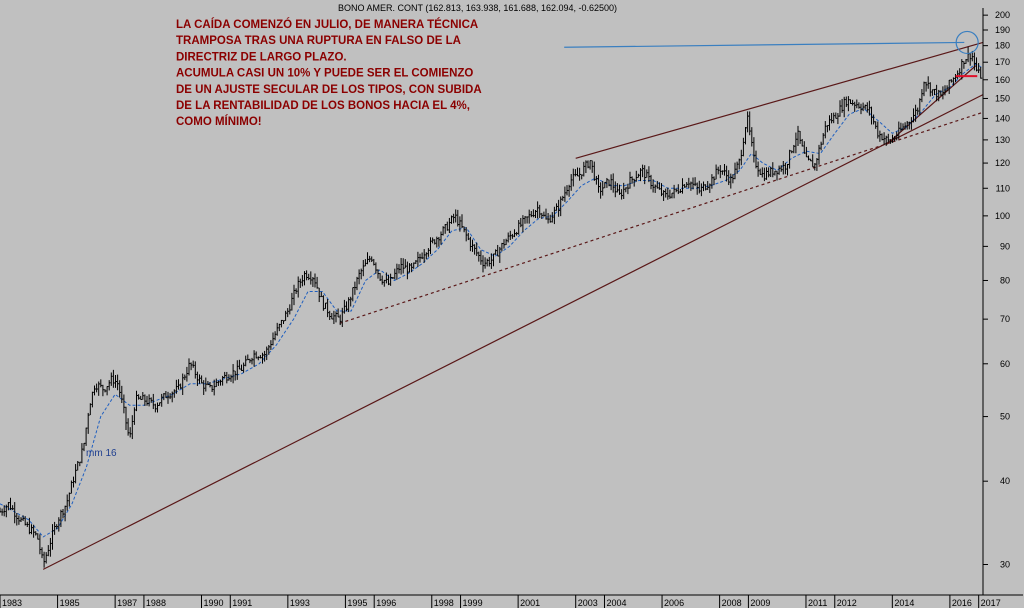 The width and height of the screenshot is (1024, 608). I want to click on x-tick-label: 1990, so click(213, 603).